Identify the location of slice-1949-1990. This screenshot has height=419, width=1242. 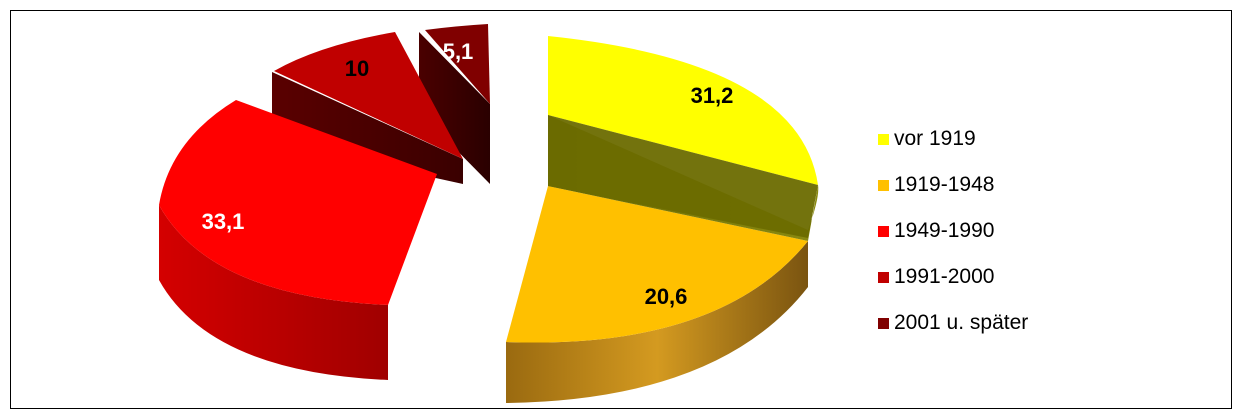
(298, 240).